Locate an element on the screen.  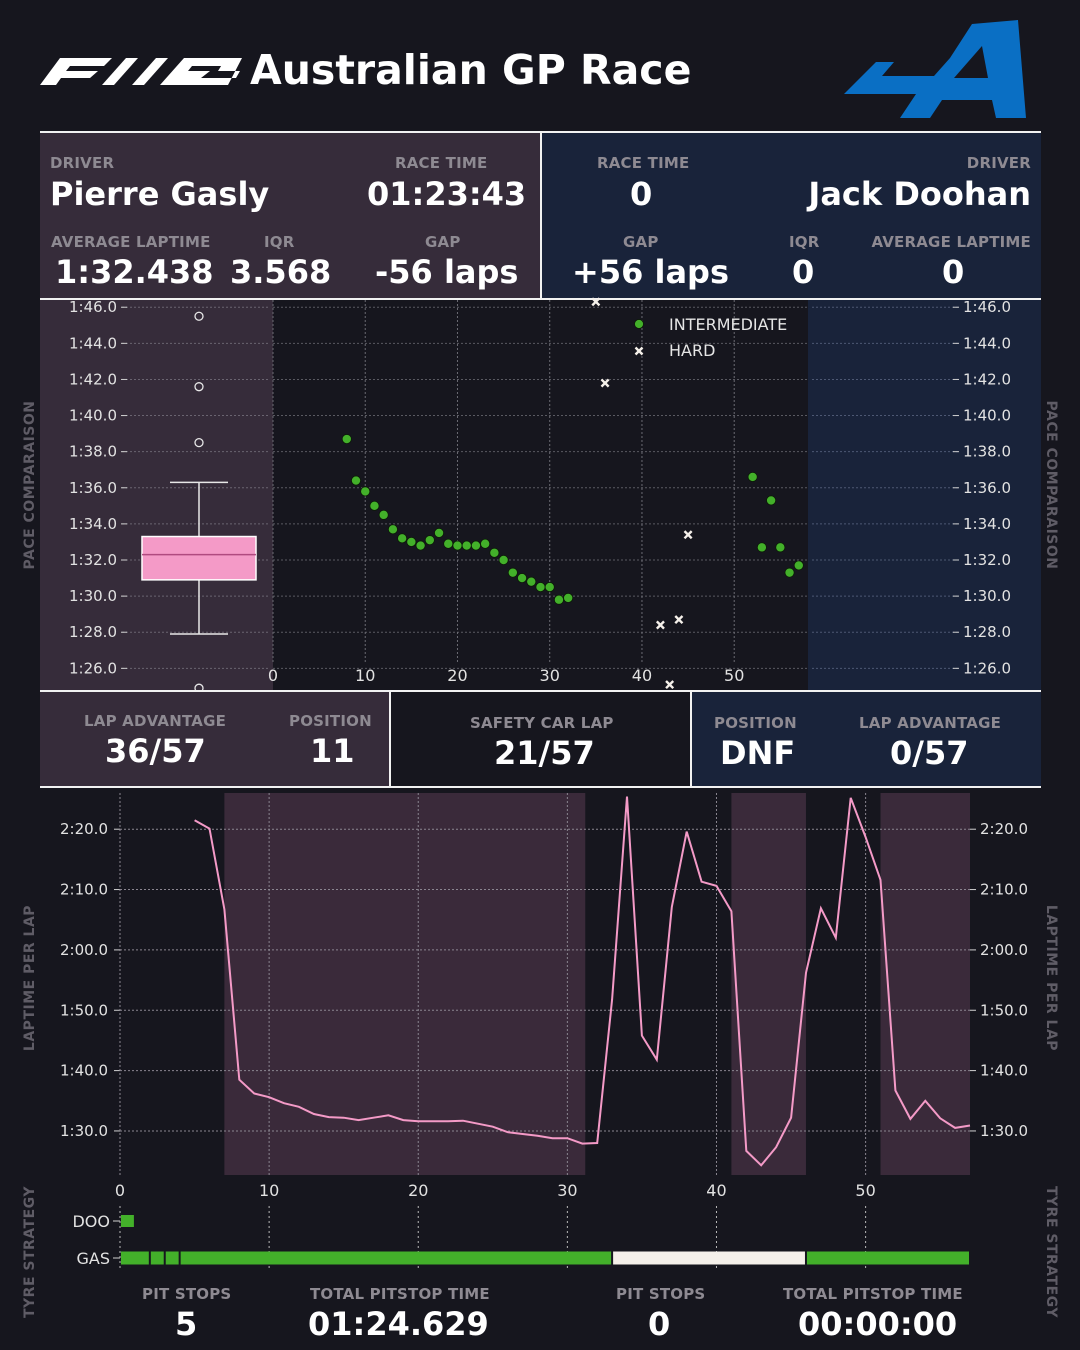
x-tick-label: 0 is located at coordinates (120, 1190).